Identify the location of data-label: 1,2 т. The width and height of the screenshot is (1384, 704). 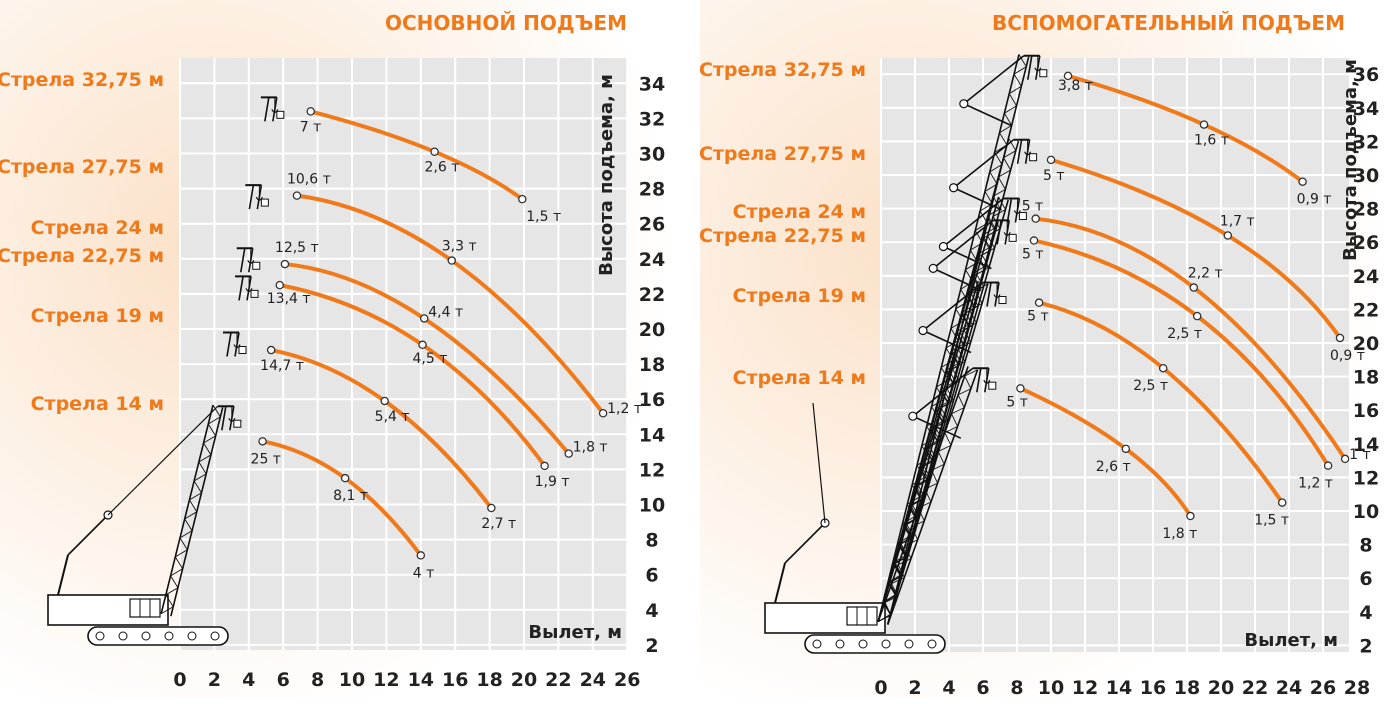
(624, 409).